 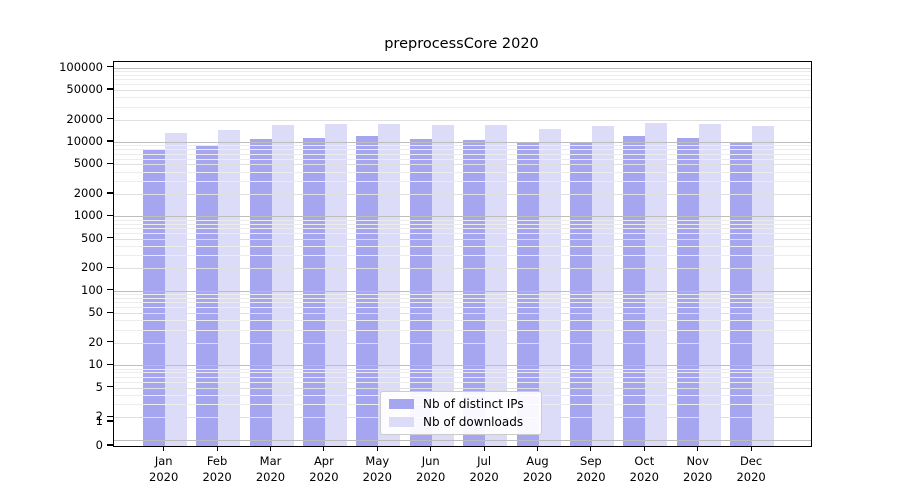 I want to click on y-tick-label: 10, so click(x=95, y=364).